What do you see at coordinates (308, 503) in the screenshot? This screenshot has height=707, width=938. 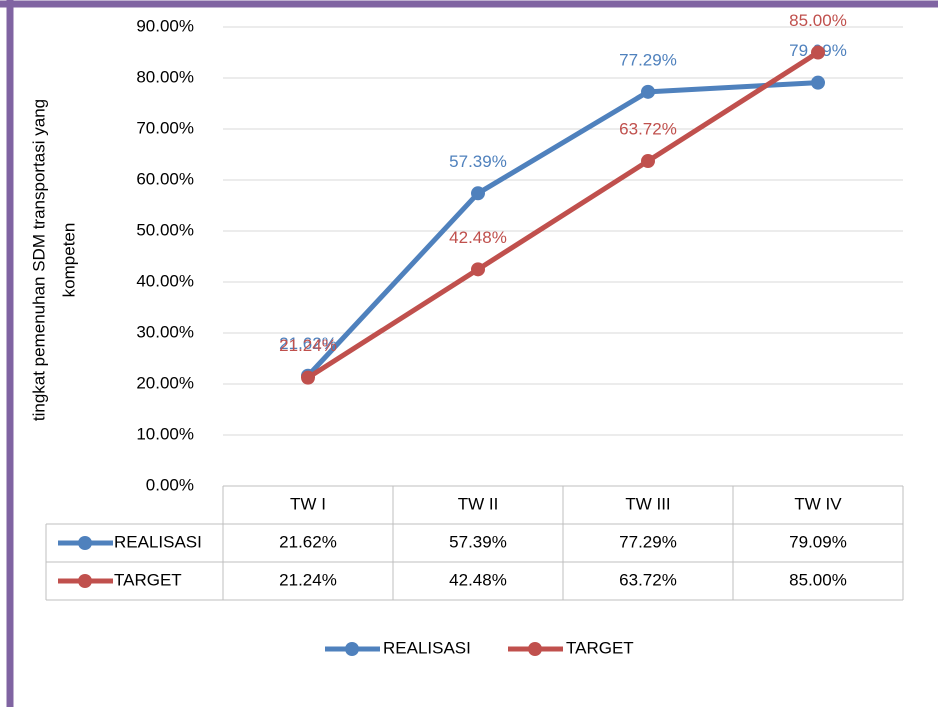 I see `x-tick-label: TW I` at bounding box center [308, 503].